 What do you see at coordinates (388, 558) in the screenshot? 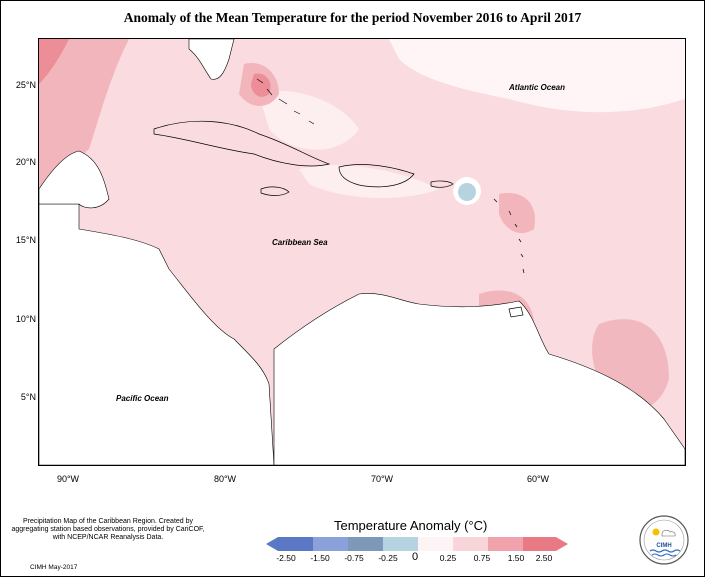
I see `legend-label-4: -0.25` at bounding box center [388, 558].